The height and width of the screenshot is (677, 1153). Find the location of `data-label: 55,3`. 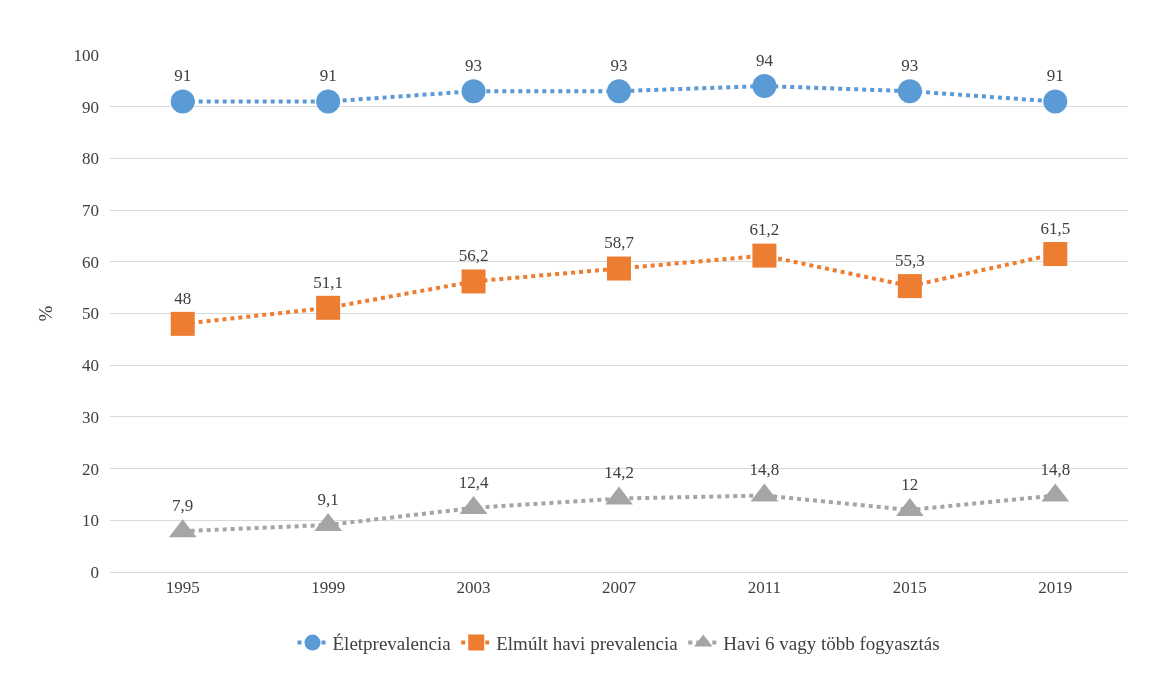

data-label: 55,3 is located at coordinates (909, 260).